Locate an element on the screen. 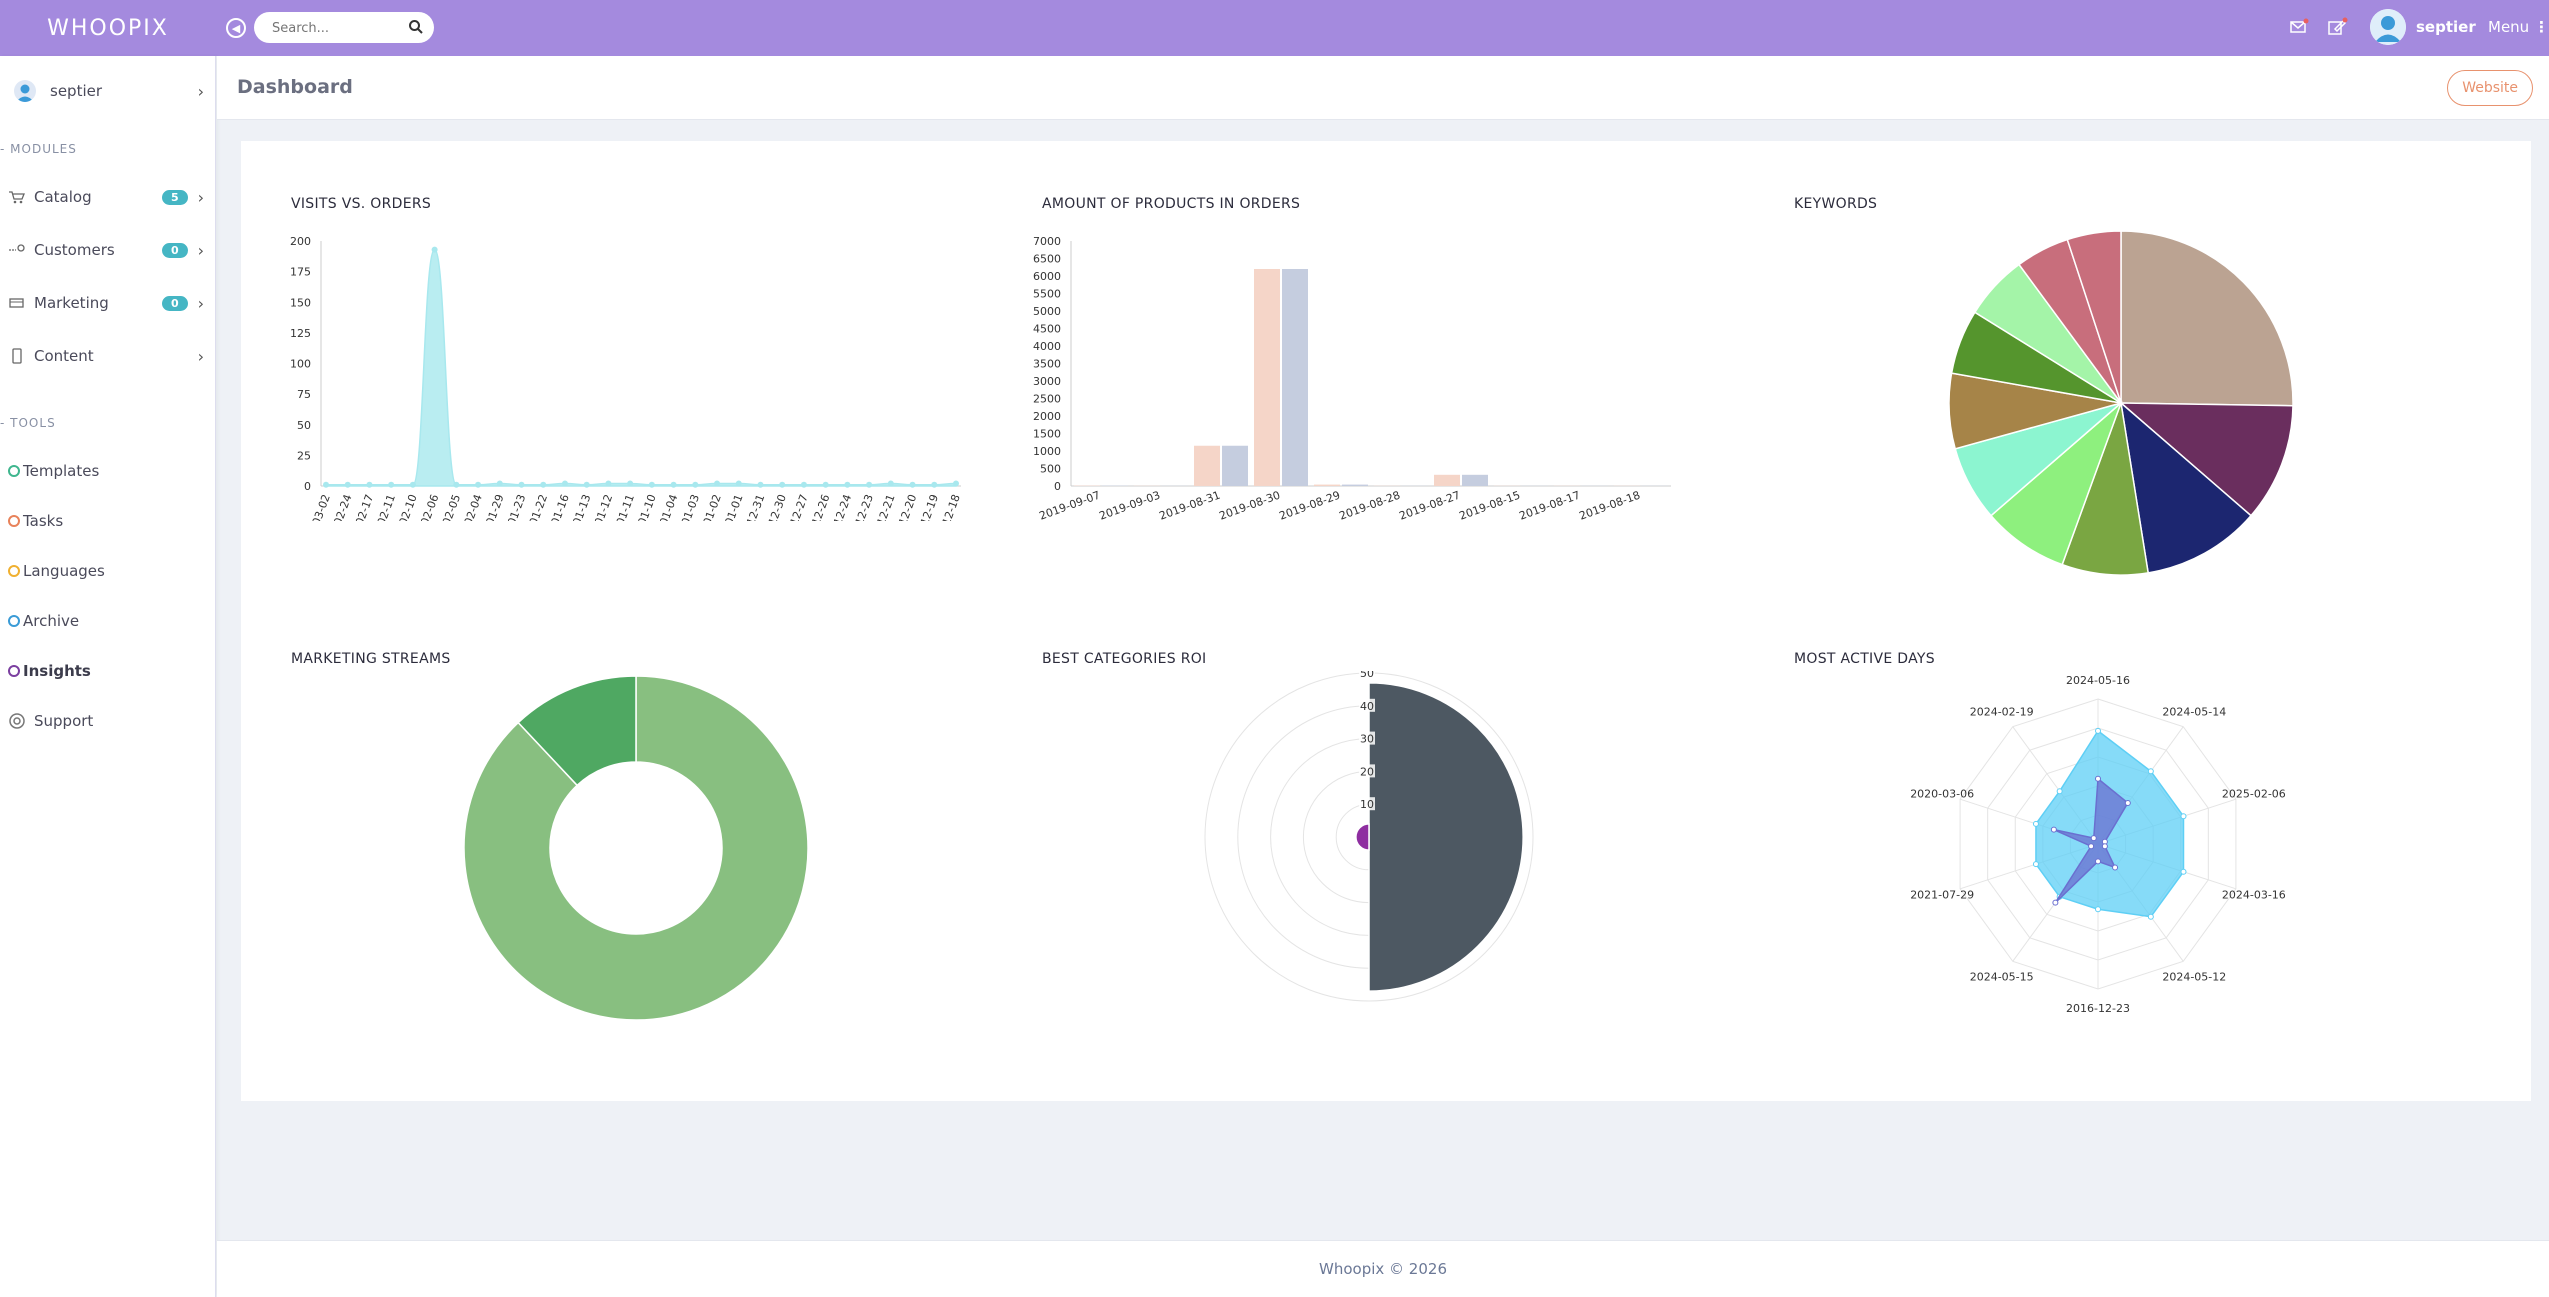  brand-logo: WHOOPIX is located at coordinates (108, 28).